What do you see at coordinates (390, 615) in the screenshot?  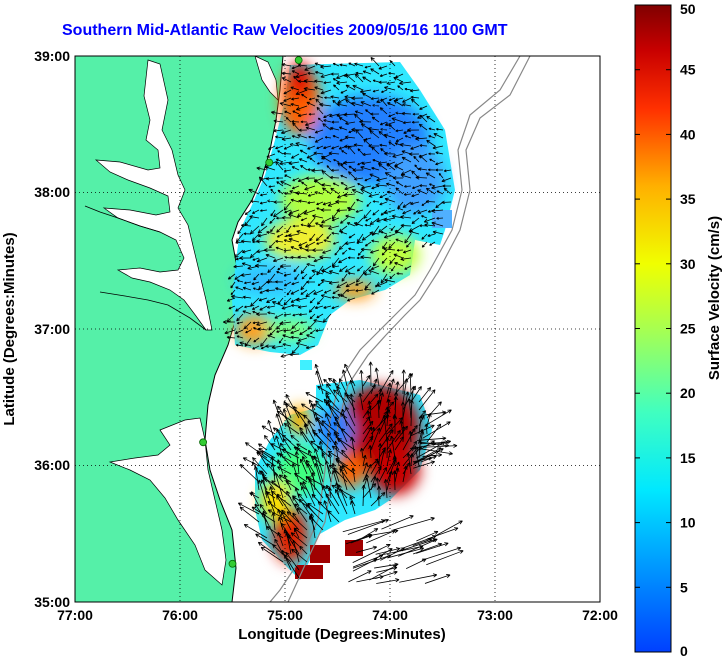 I see `x-tick-label: 74:00` at bounding box center [390, 615].